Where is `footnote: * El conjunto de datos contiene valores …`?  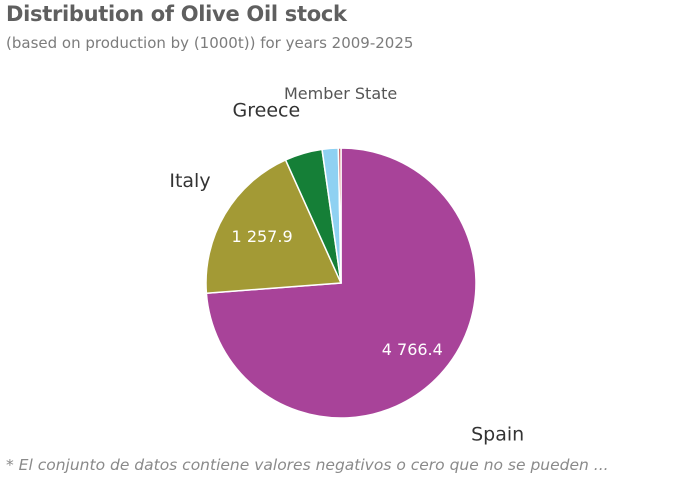
footnote: * El conjunto de datos contiene valores … is located at coordinates (307, 465).